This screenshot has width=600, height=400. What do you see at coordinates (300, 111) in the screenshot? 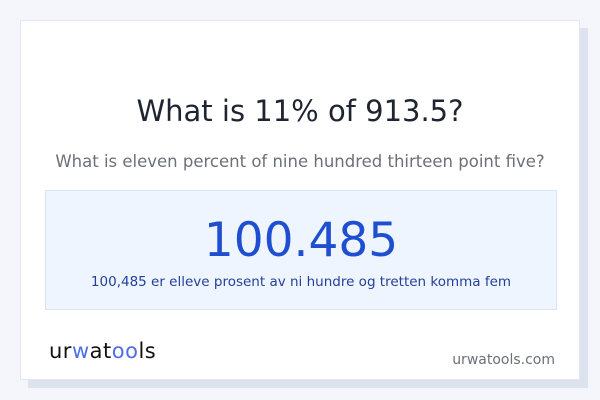
I see `page-title: What is 11% of 913.5?` at bounding box center [300, 111].